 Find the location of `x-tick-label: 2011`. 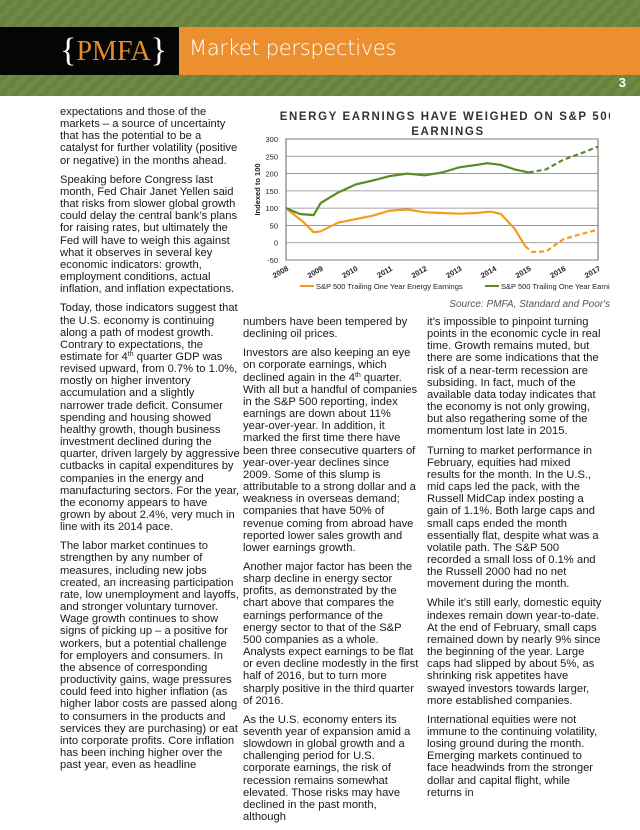

x-tick-label: 2011 is located at coordinates (384, 272).